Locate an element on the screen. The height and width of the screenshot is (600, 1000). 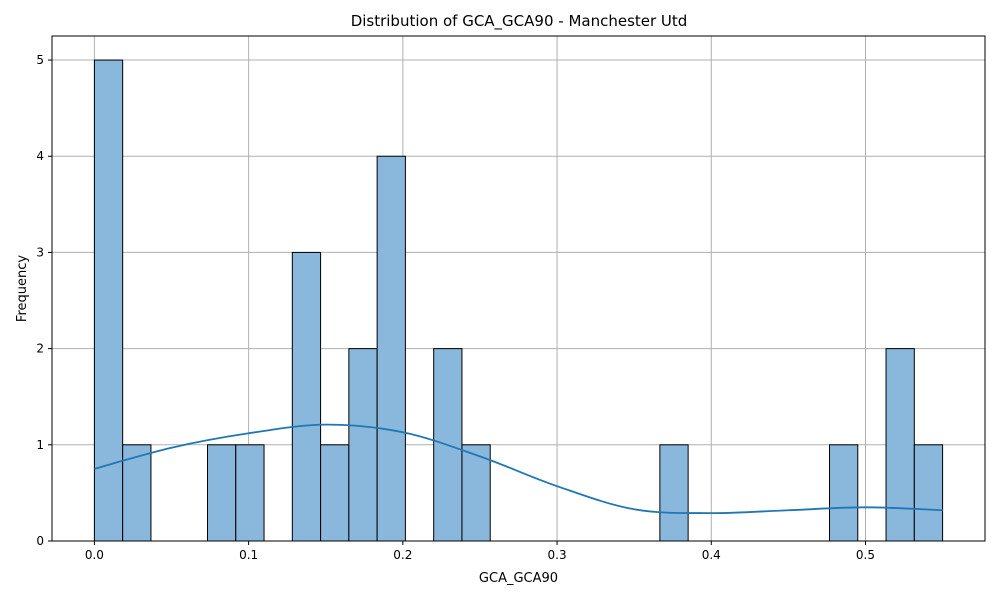
x-tick-label: 0.1 is located at coordinates (248, 555).